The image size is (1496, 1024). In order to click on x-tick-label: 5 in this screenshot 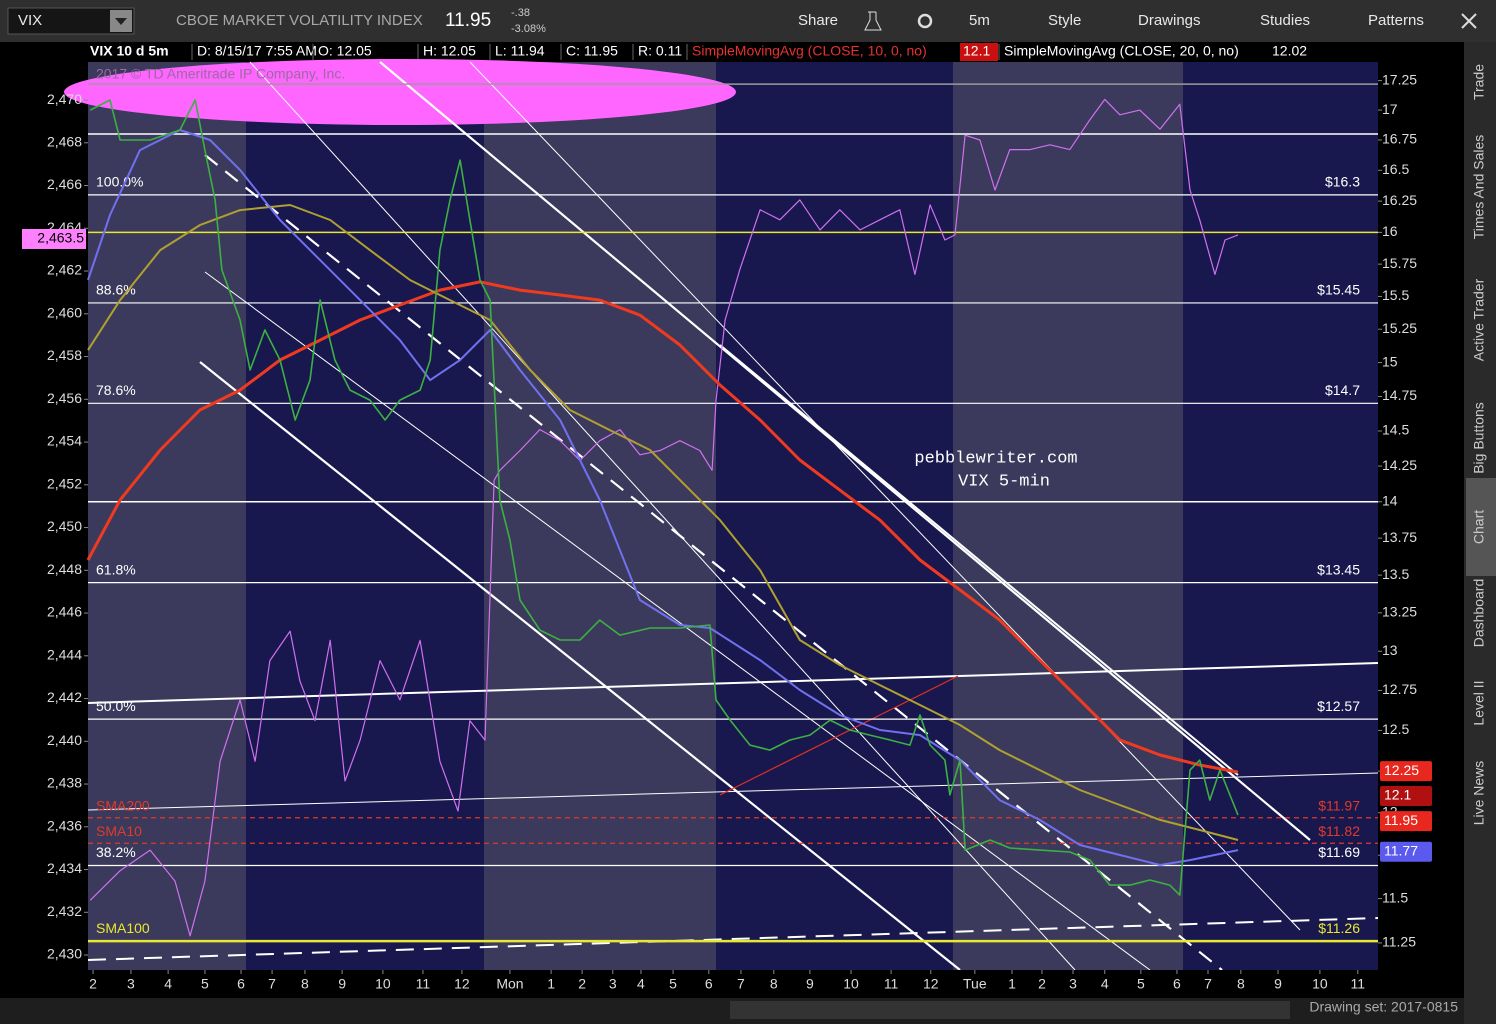, I will do `click(1141, 984)`.